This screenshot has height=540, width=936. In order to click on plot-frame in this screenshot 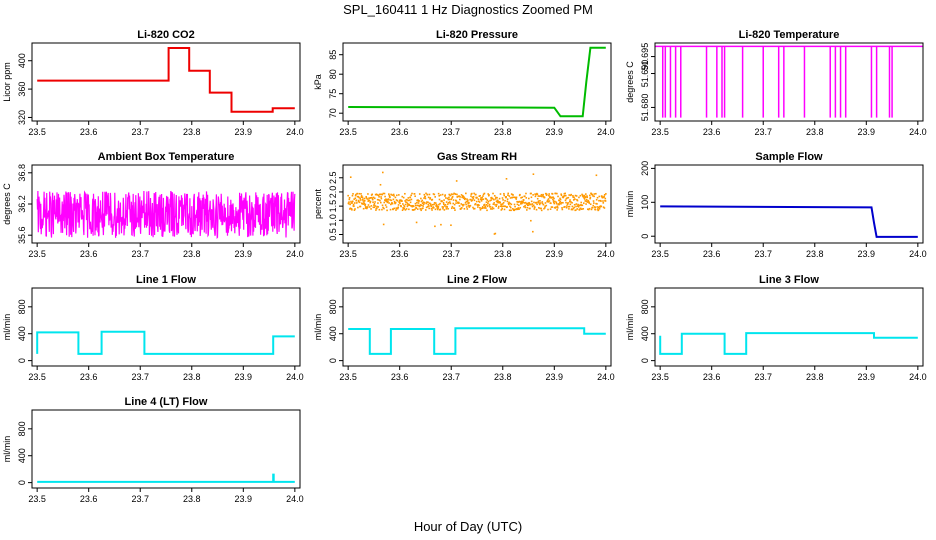, I will do `click(789, 204)`.